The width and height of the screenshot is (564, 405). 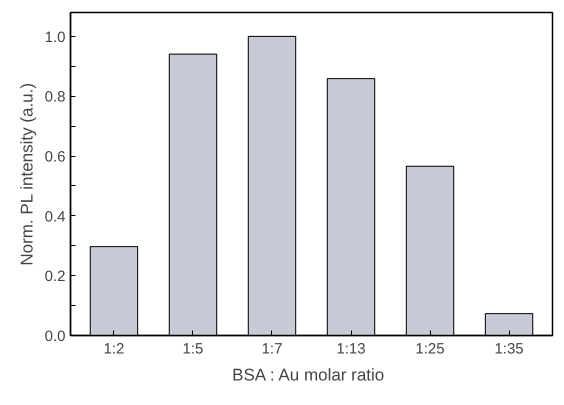 What do you see at coordinates (193, 349) in the screenshot?
I see `x-tick-label: 1:5` at bounding box center [193, 349].